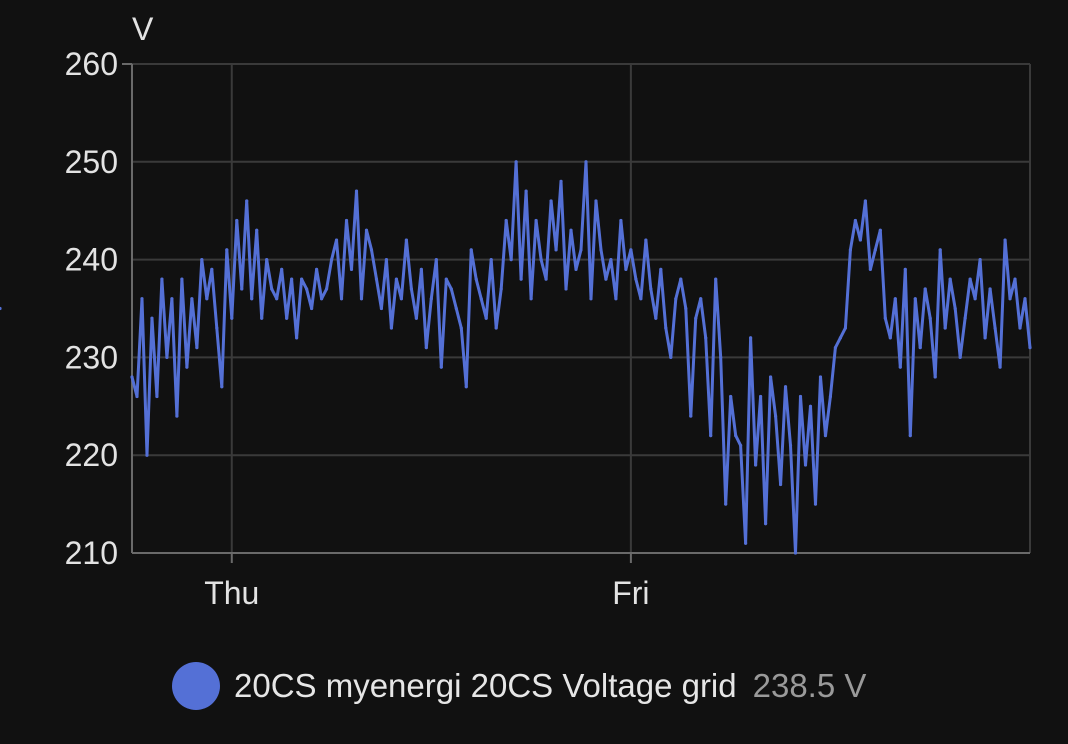 Image resolution: width=1068 pixels, height=744 pixels. I want to click on legend-item-voltage-grid: 20CS myenergi 20CS Voltage grid 238.5 V, so click(519, 686).